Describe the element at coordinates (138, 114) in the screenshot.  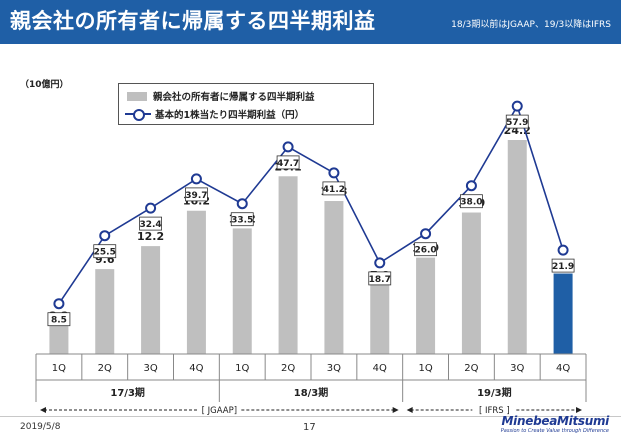
I see `legend-line-swatch` at that location.